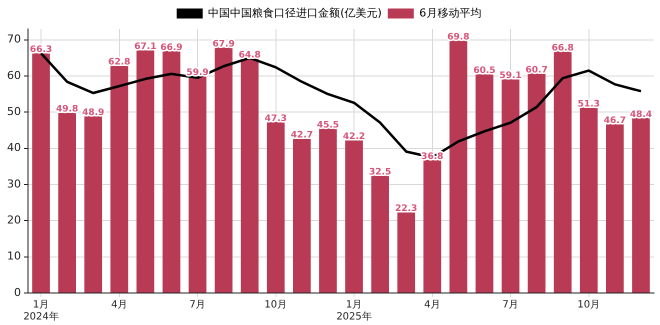  Describe the element at coordinates (406, 209) in the screenshot. I see `data-label: 22.3` at that location.